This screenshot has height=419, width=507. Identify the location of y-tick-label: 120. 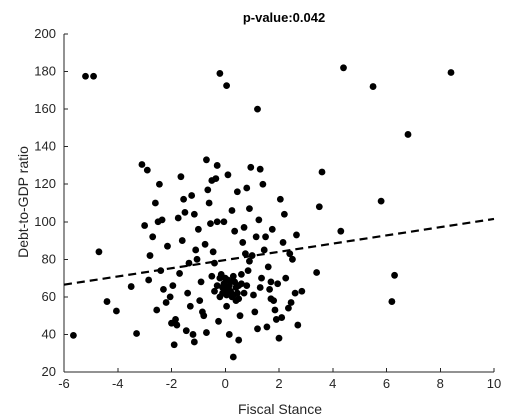
(45, 183).